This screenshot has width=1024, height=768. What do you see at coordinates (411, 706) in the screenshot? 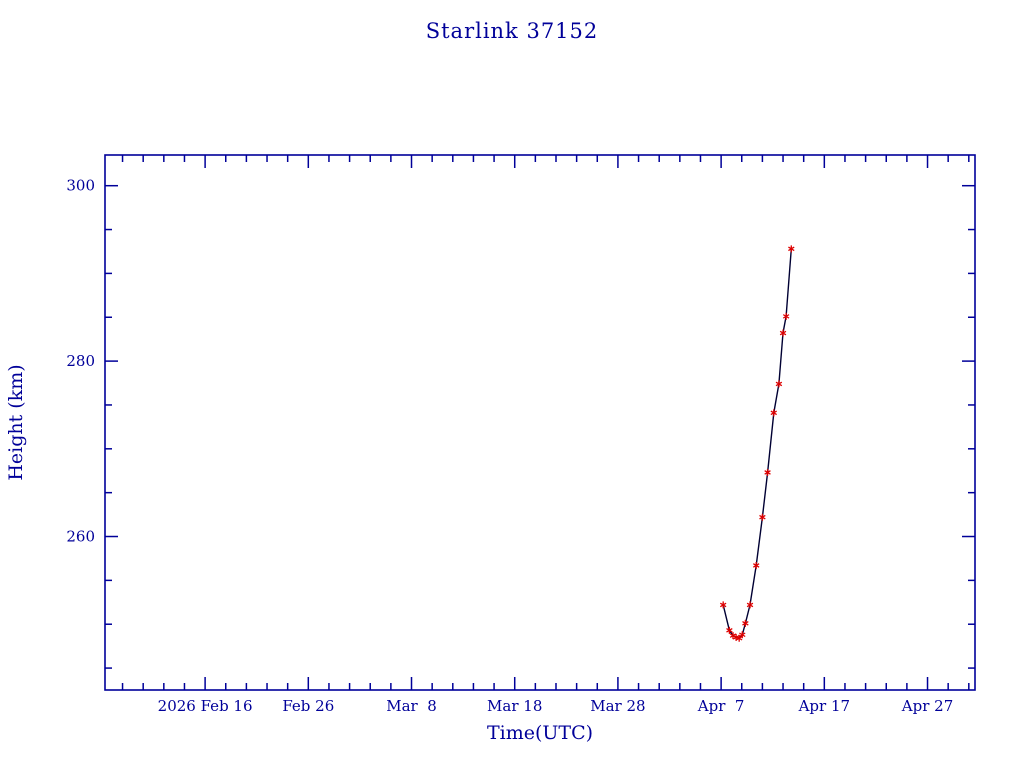
I see `x-tick-label: Mar 8` at bounding box center [411, 706].